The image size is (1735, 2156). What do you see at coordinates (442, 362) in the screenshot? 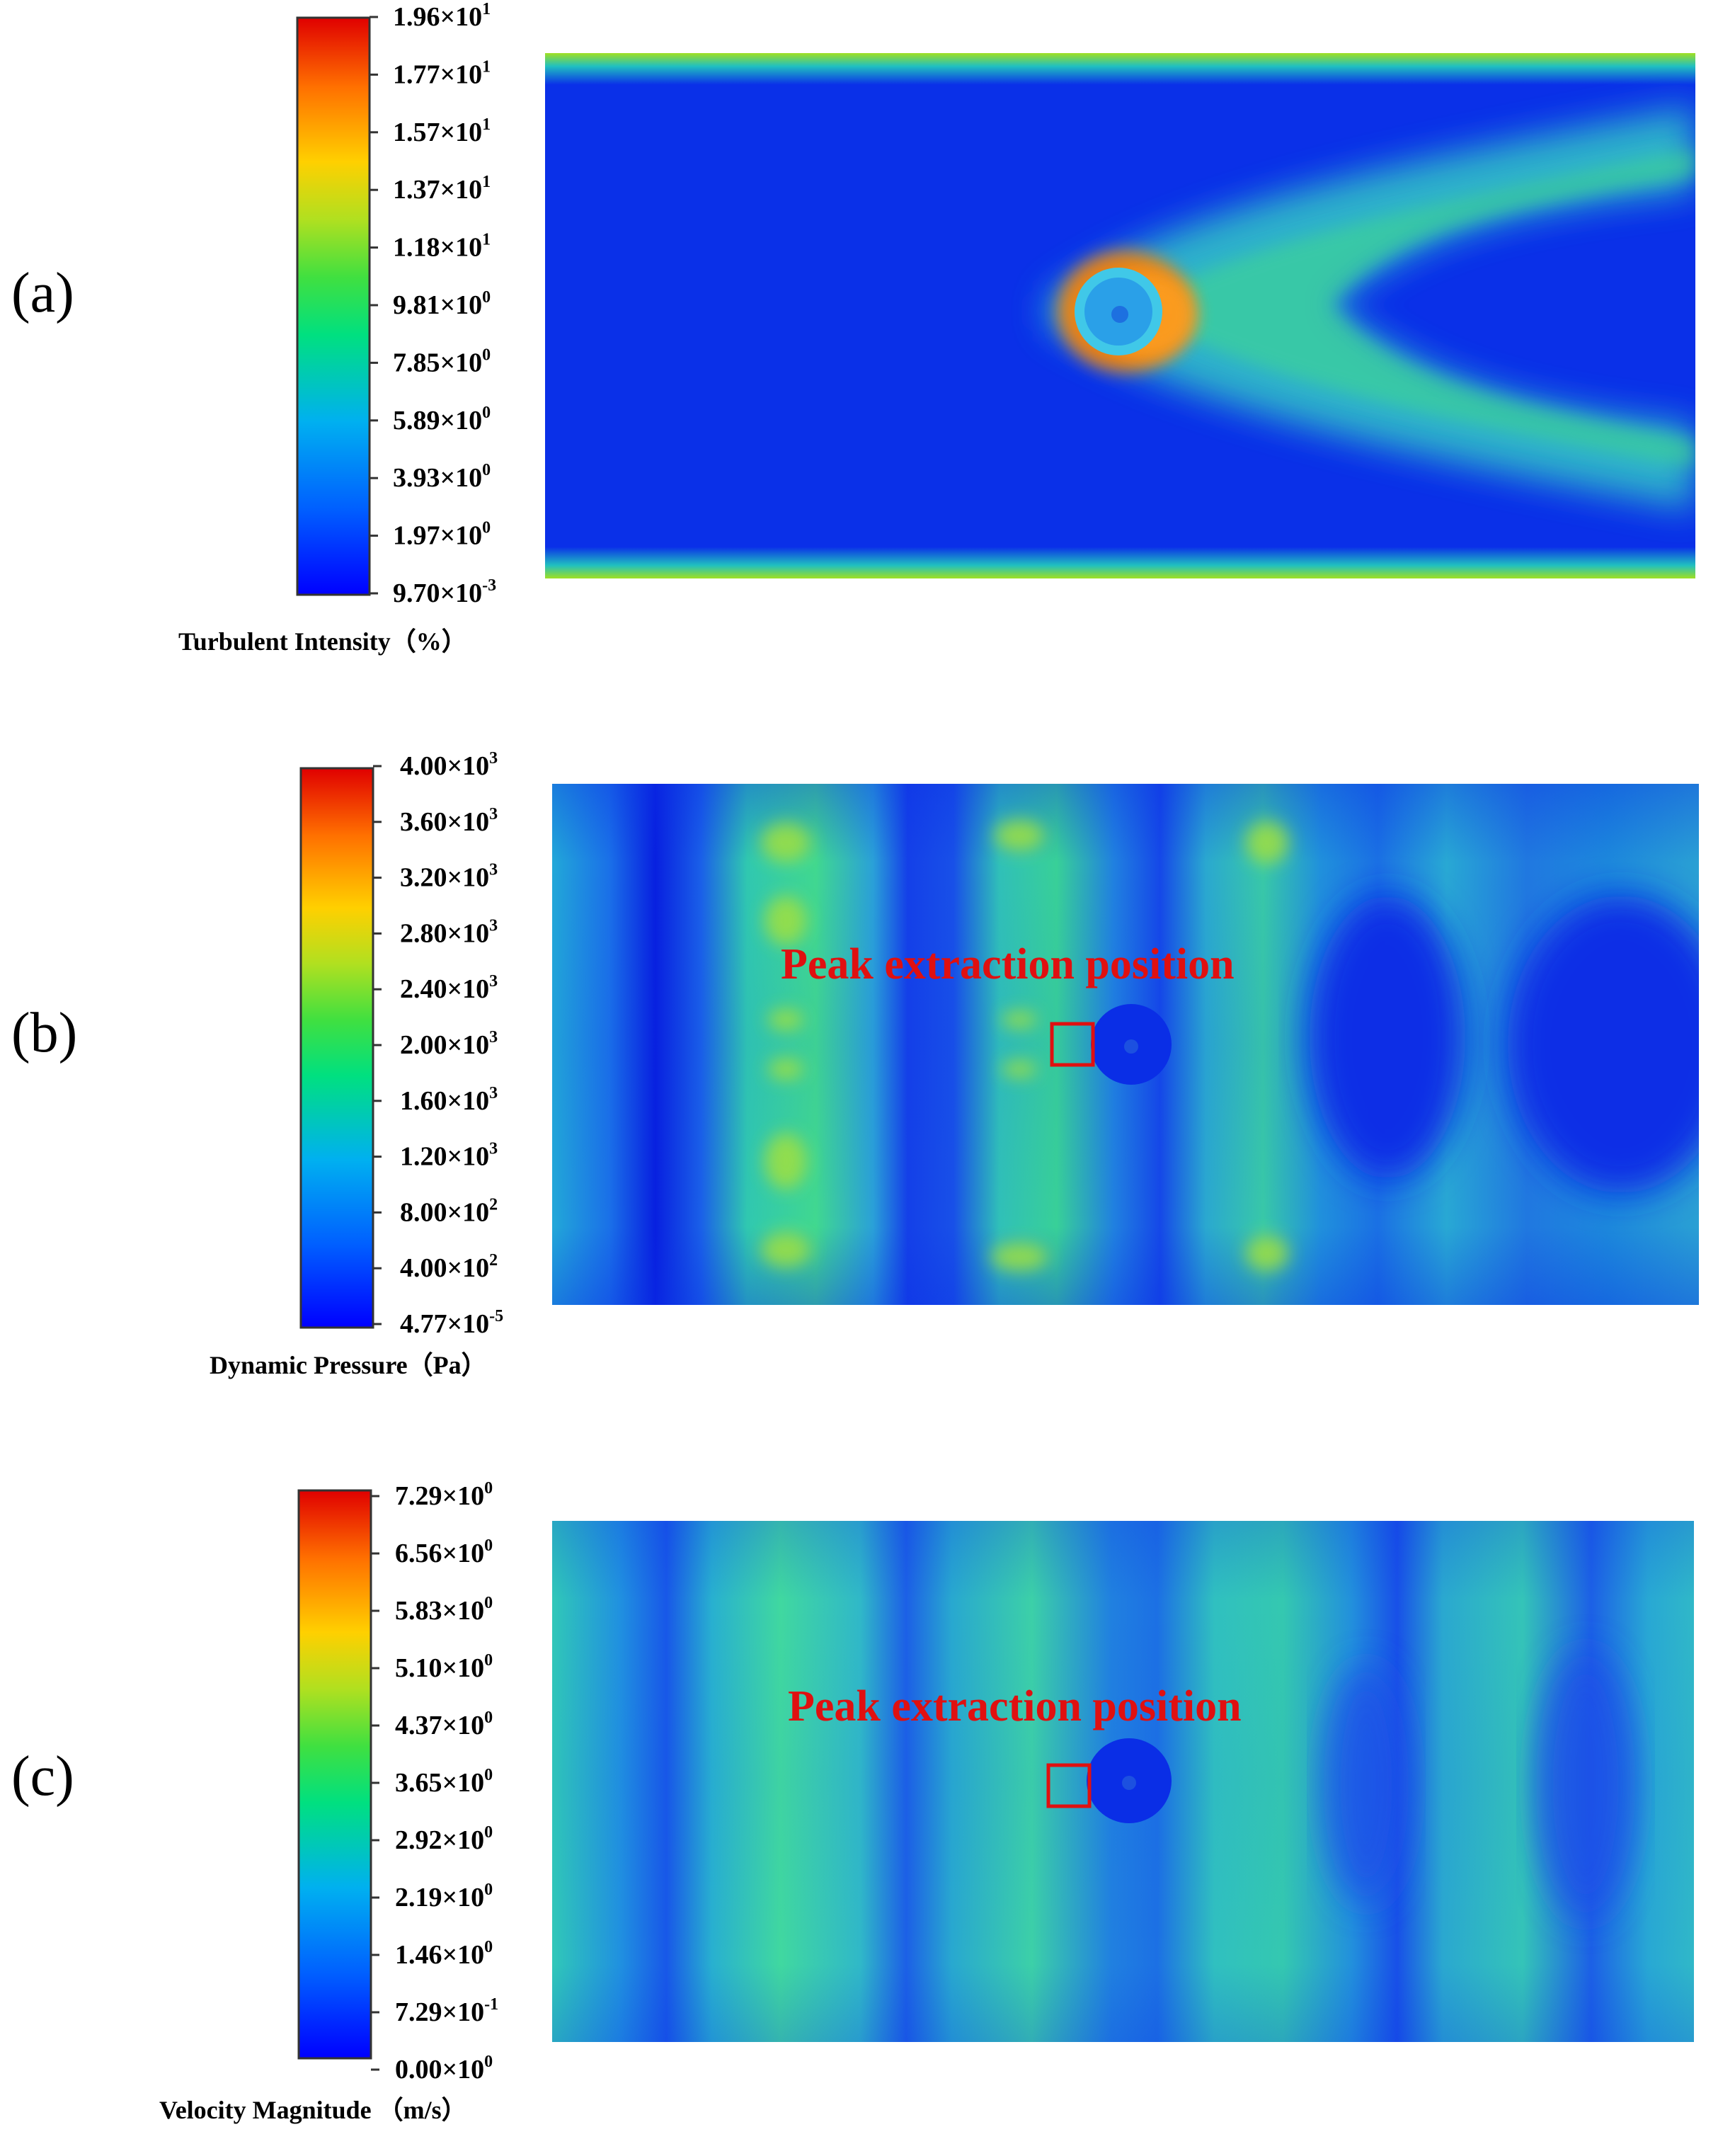
I see `colorbar-tick-label: 7.85×100` at bounding box center [442, 362].